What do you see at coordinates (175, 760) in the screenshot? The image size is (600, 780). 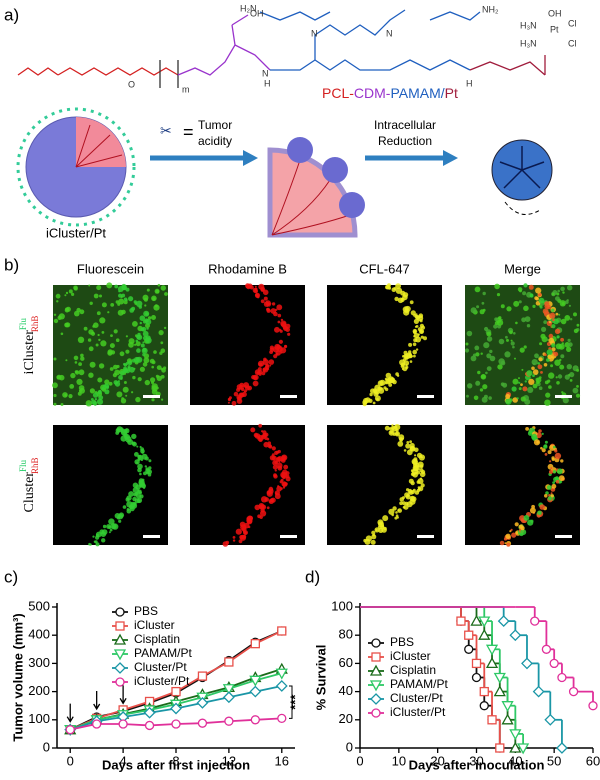 I see `x-tick-label: 8` at bounding box center [175, 760].